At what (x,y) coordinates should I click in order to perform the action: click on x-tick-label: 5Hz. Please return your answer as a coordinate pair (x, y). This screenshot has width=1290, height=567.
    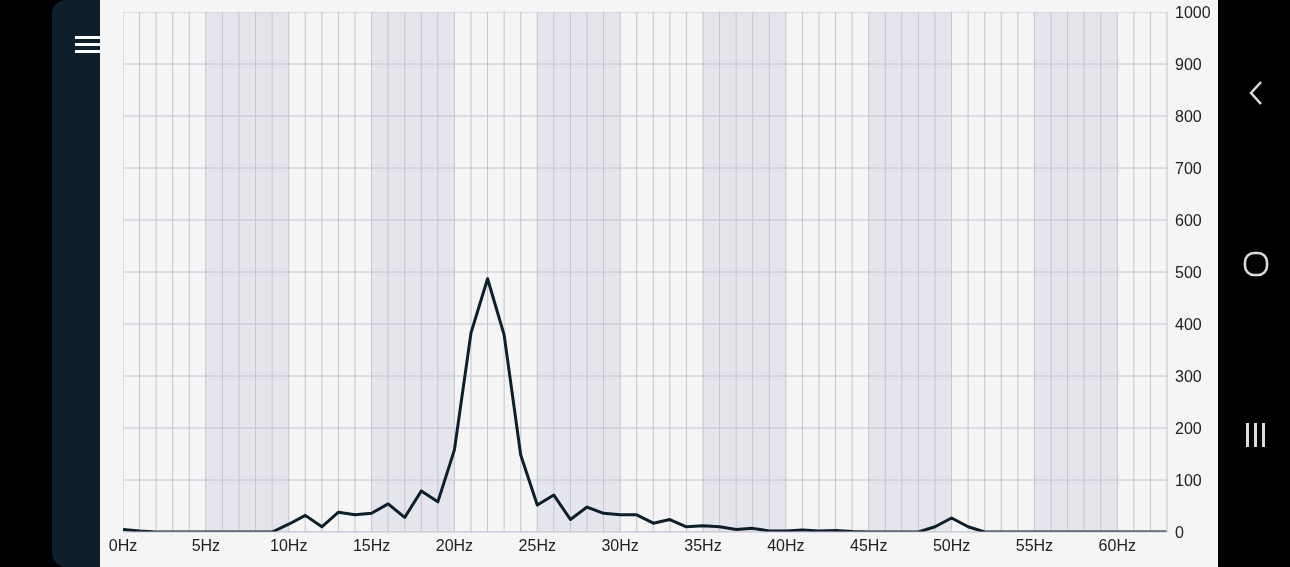
    Looking at the image, I should click on (206, 546).